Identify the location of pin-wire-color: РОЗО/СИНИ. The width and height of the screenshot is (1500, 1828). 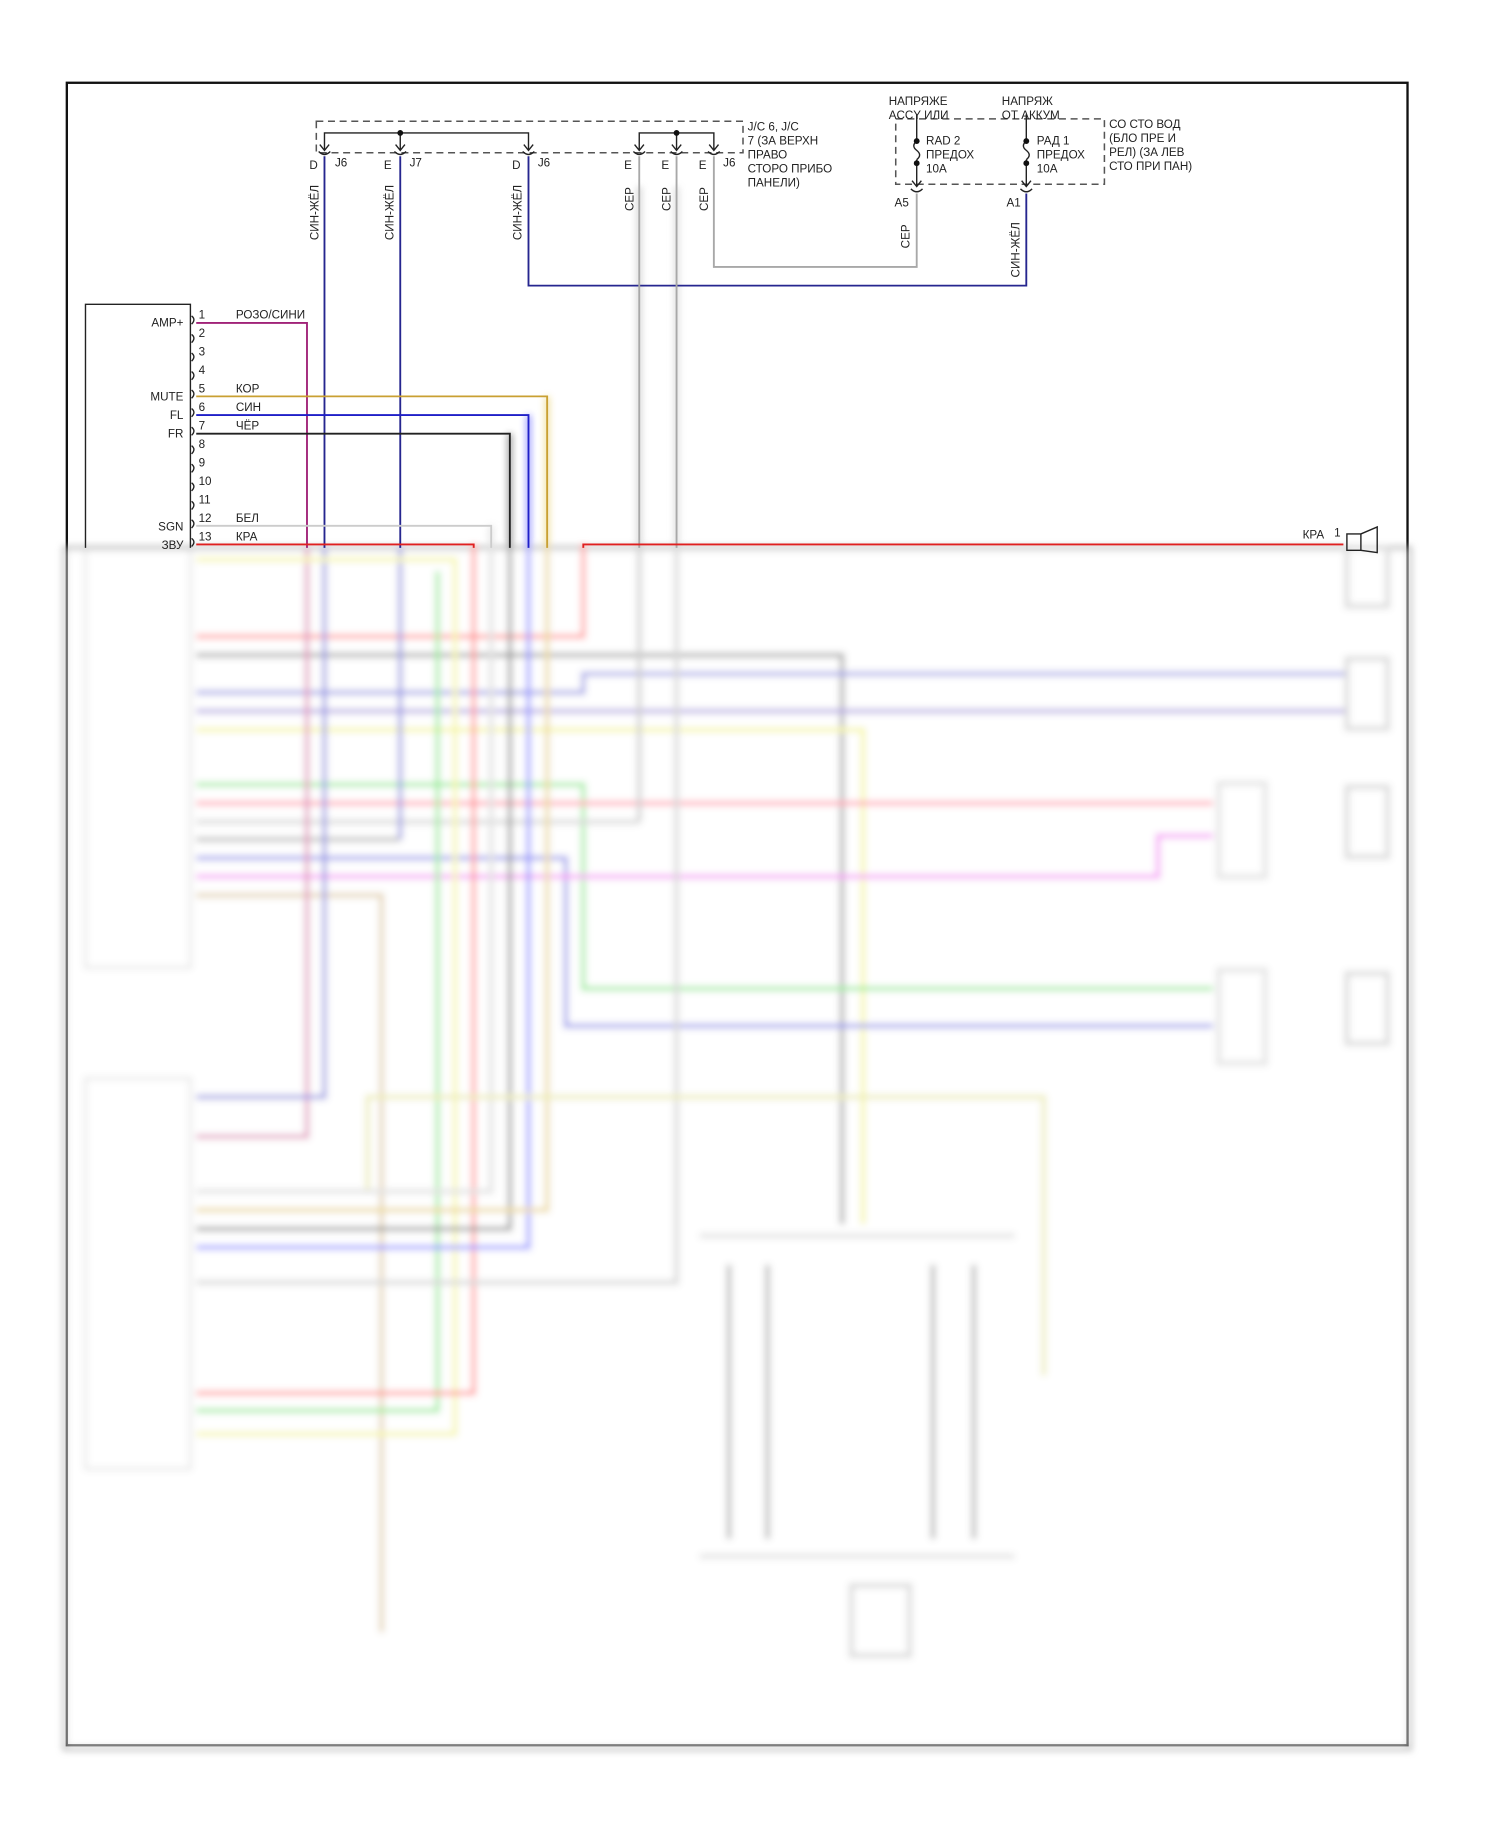
(270, 314).